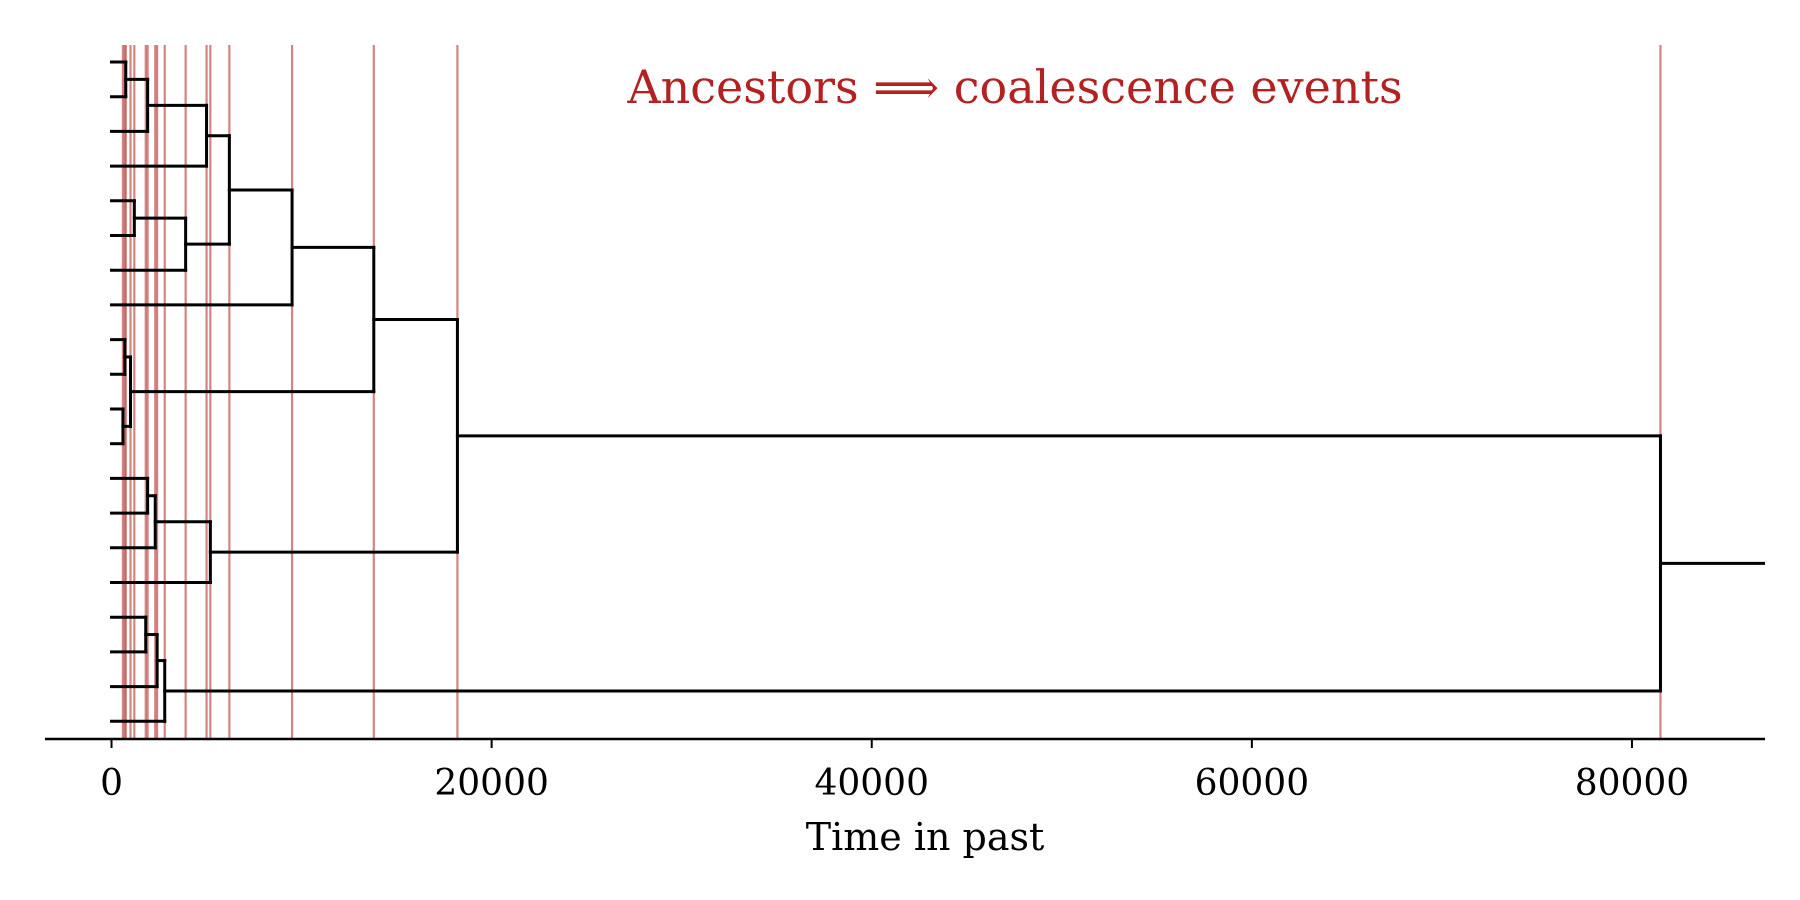 This screenshot has width=1800, height=900. Describe the element at coordinates (871, 783) in the screenshot. I see `x-tick-label-2: 40000` at that location.